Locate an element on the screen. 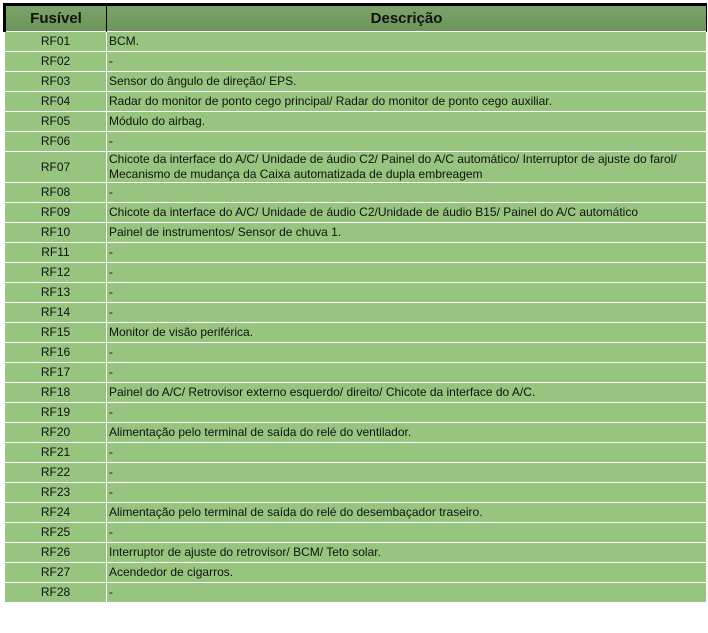  table-row: RF23- is located at coordinates (355, 492).